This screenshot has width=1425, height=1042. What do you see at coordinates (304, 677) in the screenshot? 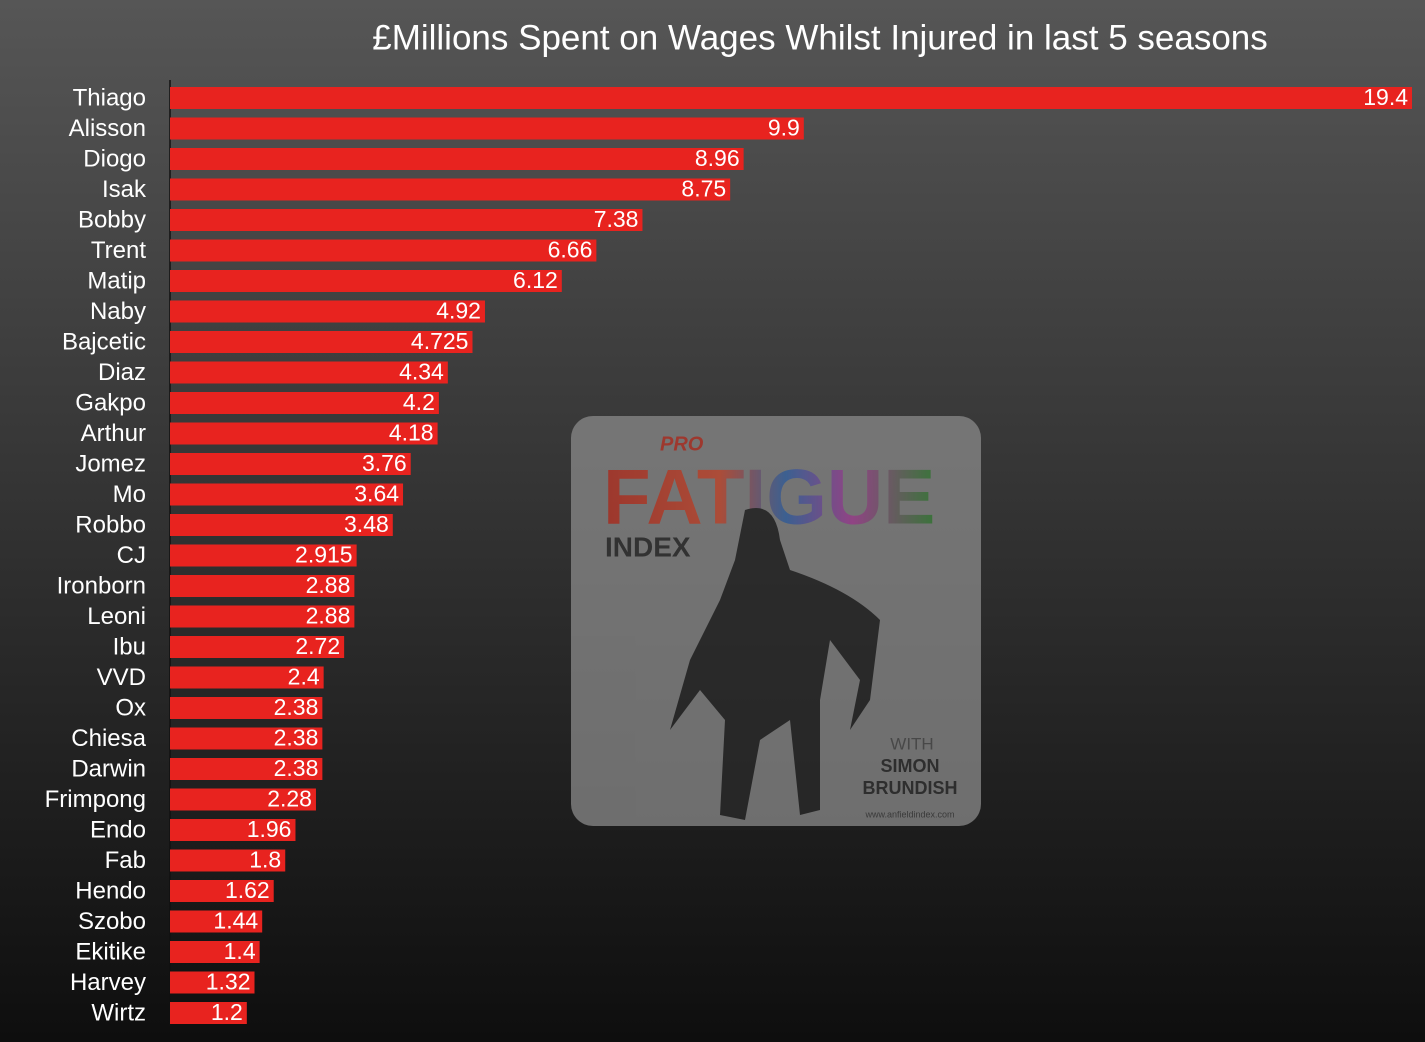
I see `value-label: 2.4` at bounding box center [304, 677].